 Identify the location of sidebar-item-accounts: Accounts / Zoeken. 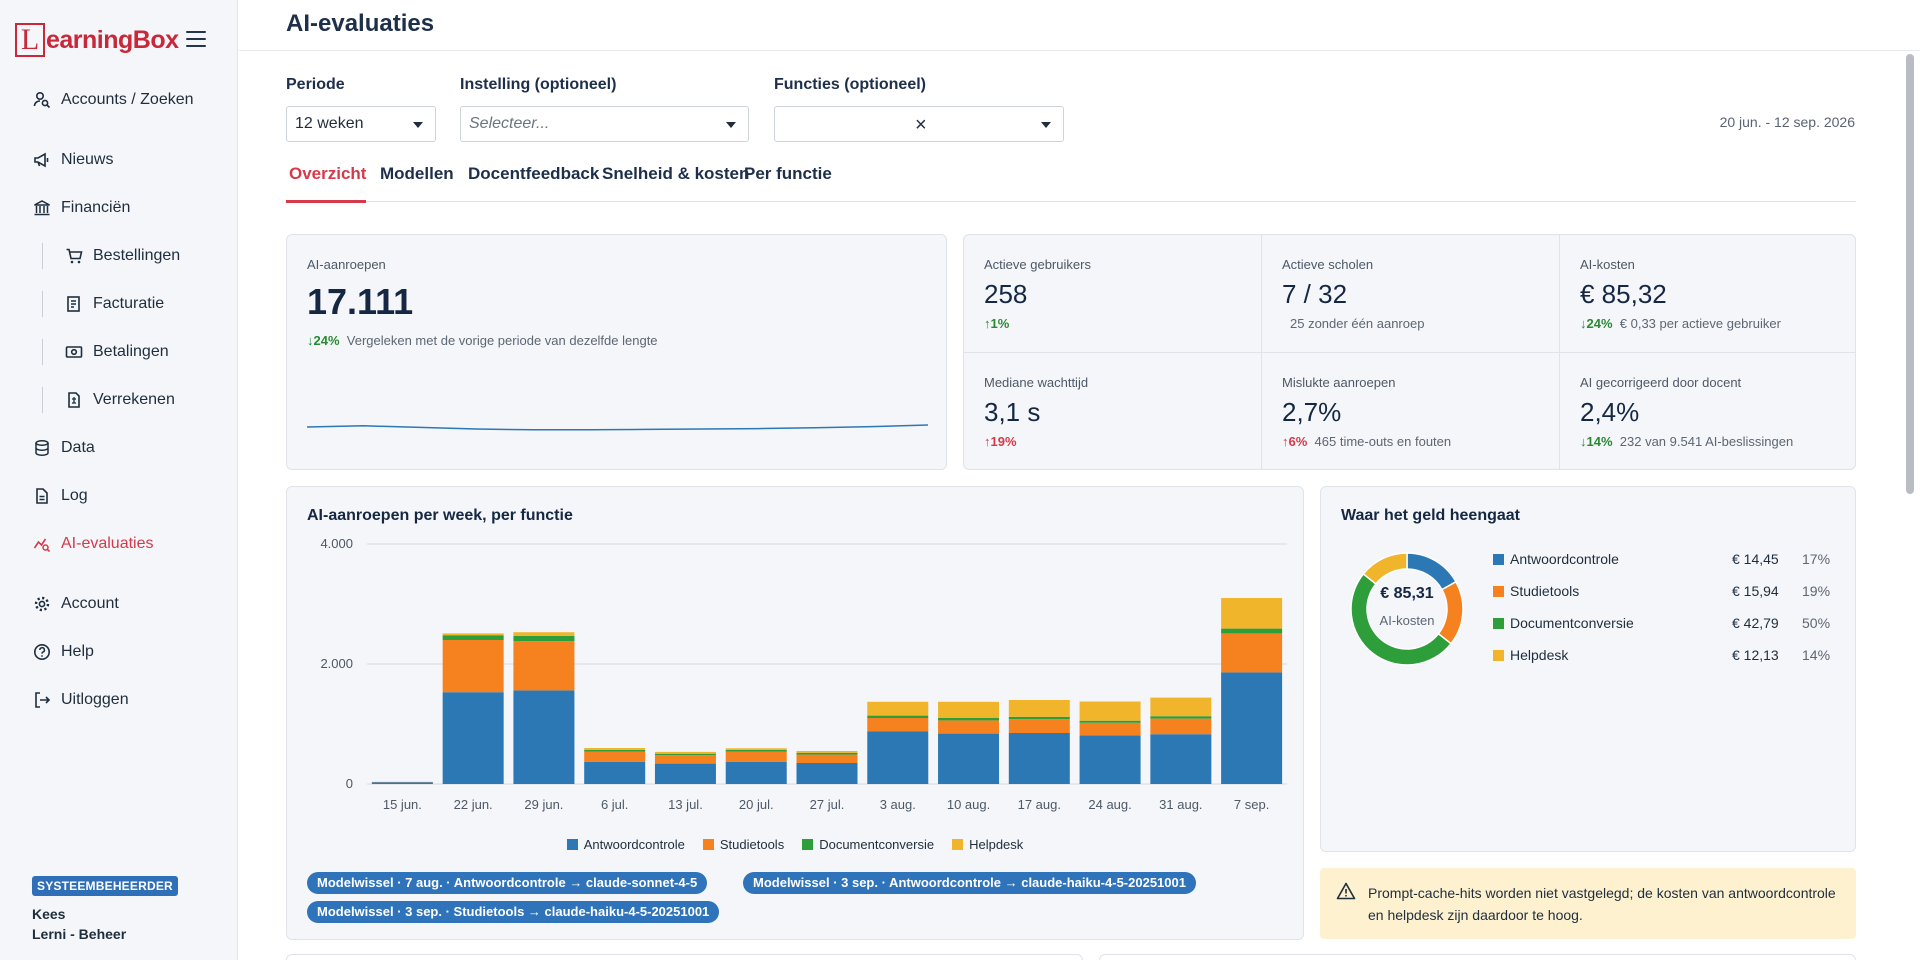
(113, 100).